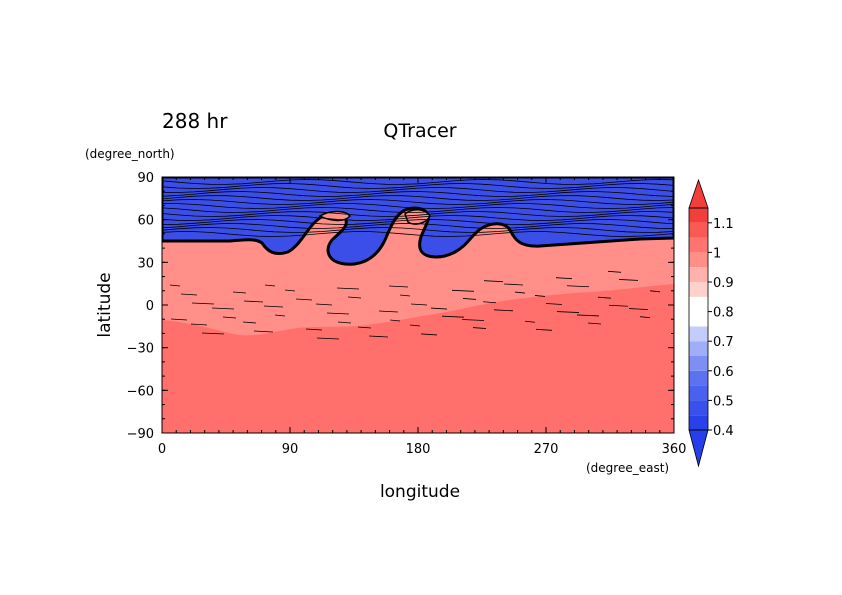 This screenshot has height=595, width=842. What do you see at coordinates (627, 468) in the screenshot?
I see `x-unit-label: (degree_east)` at bounding box center [627, 468].